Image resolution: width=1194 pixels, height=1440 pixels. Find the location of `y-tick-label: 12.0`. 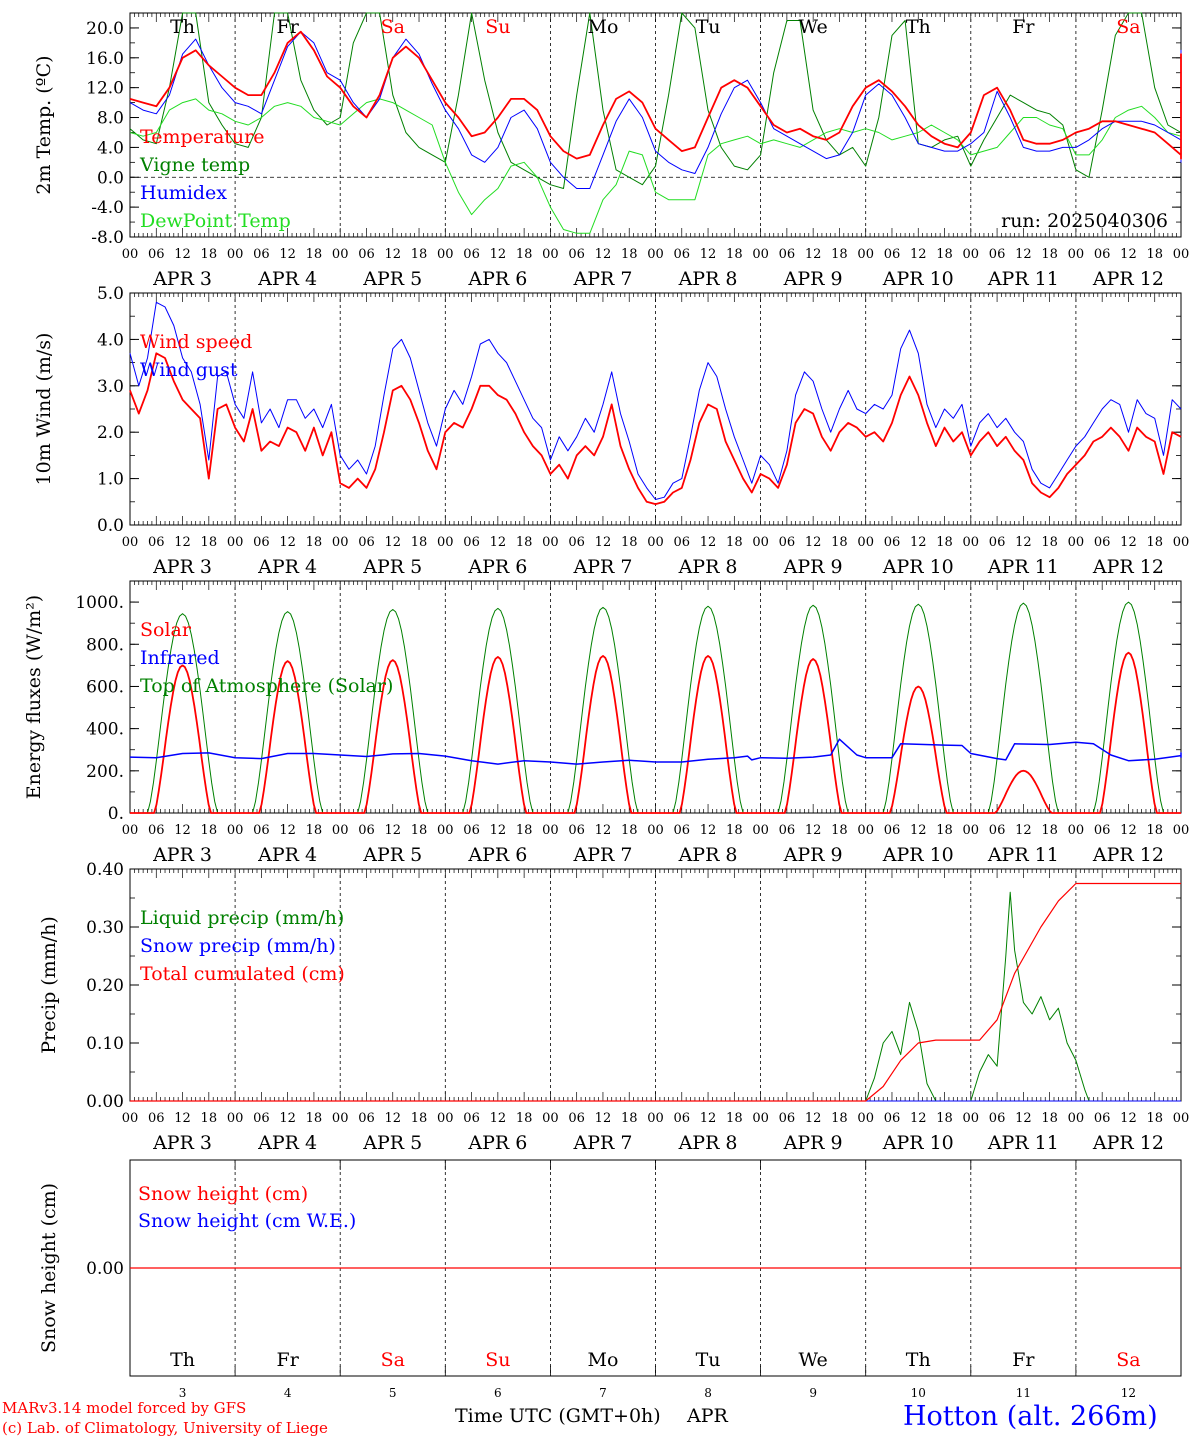

y-tick-label: 12.0 is located at coordinates (105, 89).